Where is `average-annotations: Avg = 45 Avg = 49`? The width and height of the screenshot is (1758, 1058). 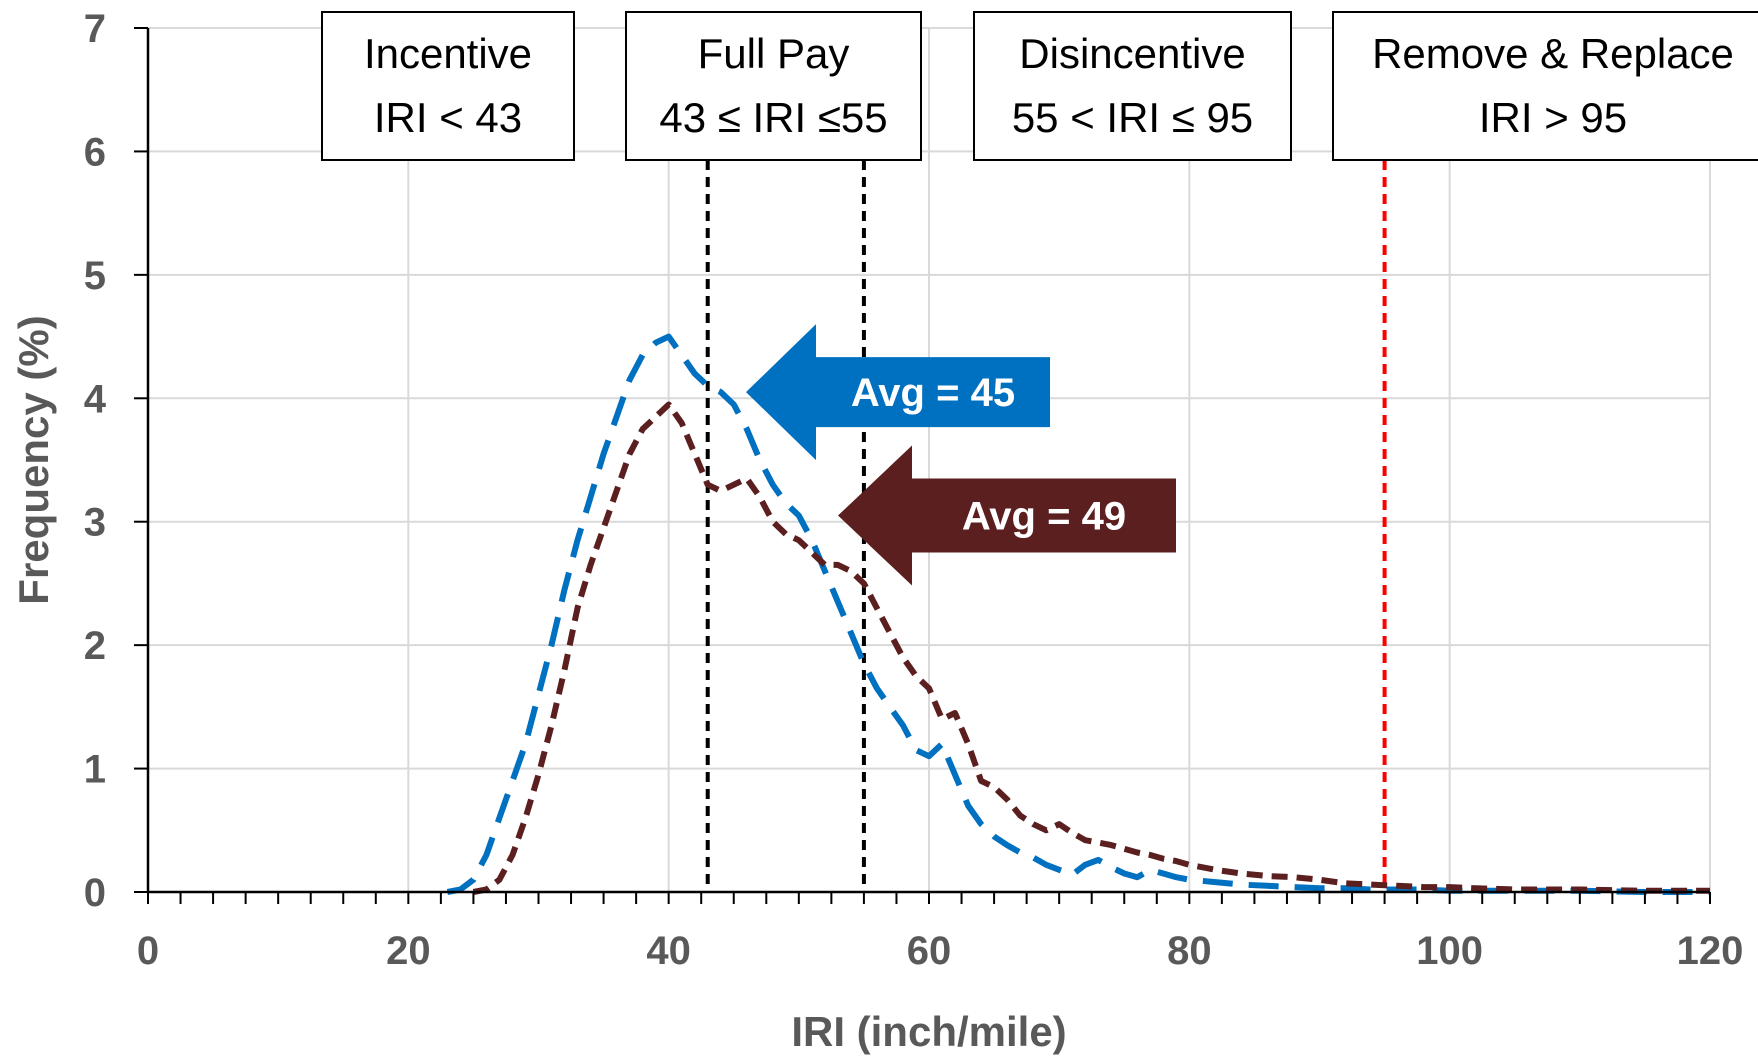 average-annotations: Avg = 45 Avg = 49 is located at coordinates (961, 455).